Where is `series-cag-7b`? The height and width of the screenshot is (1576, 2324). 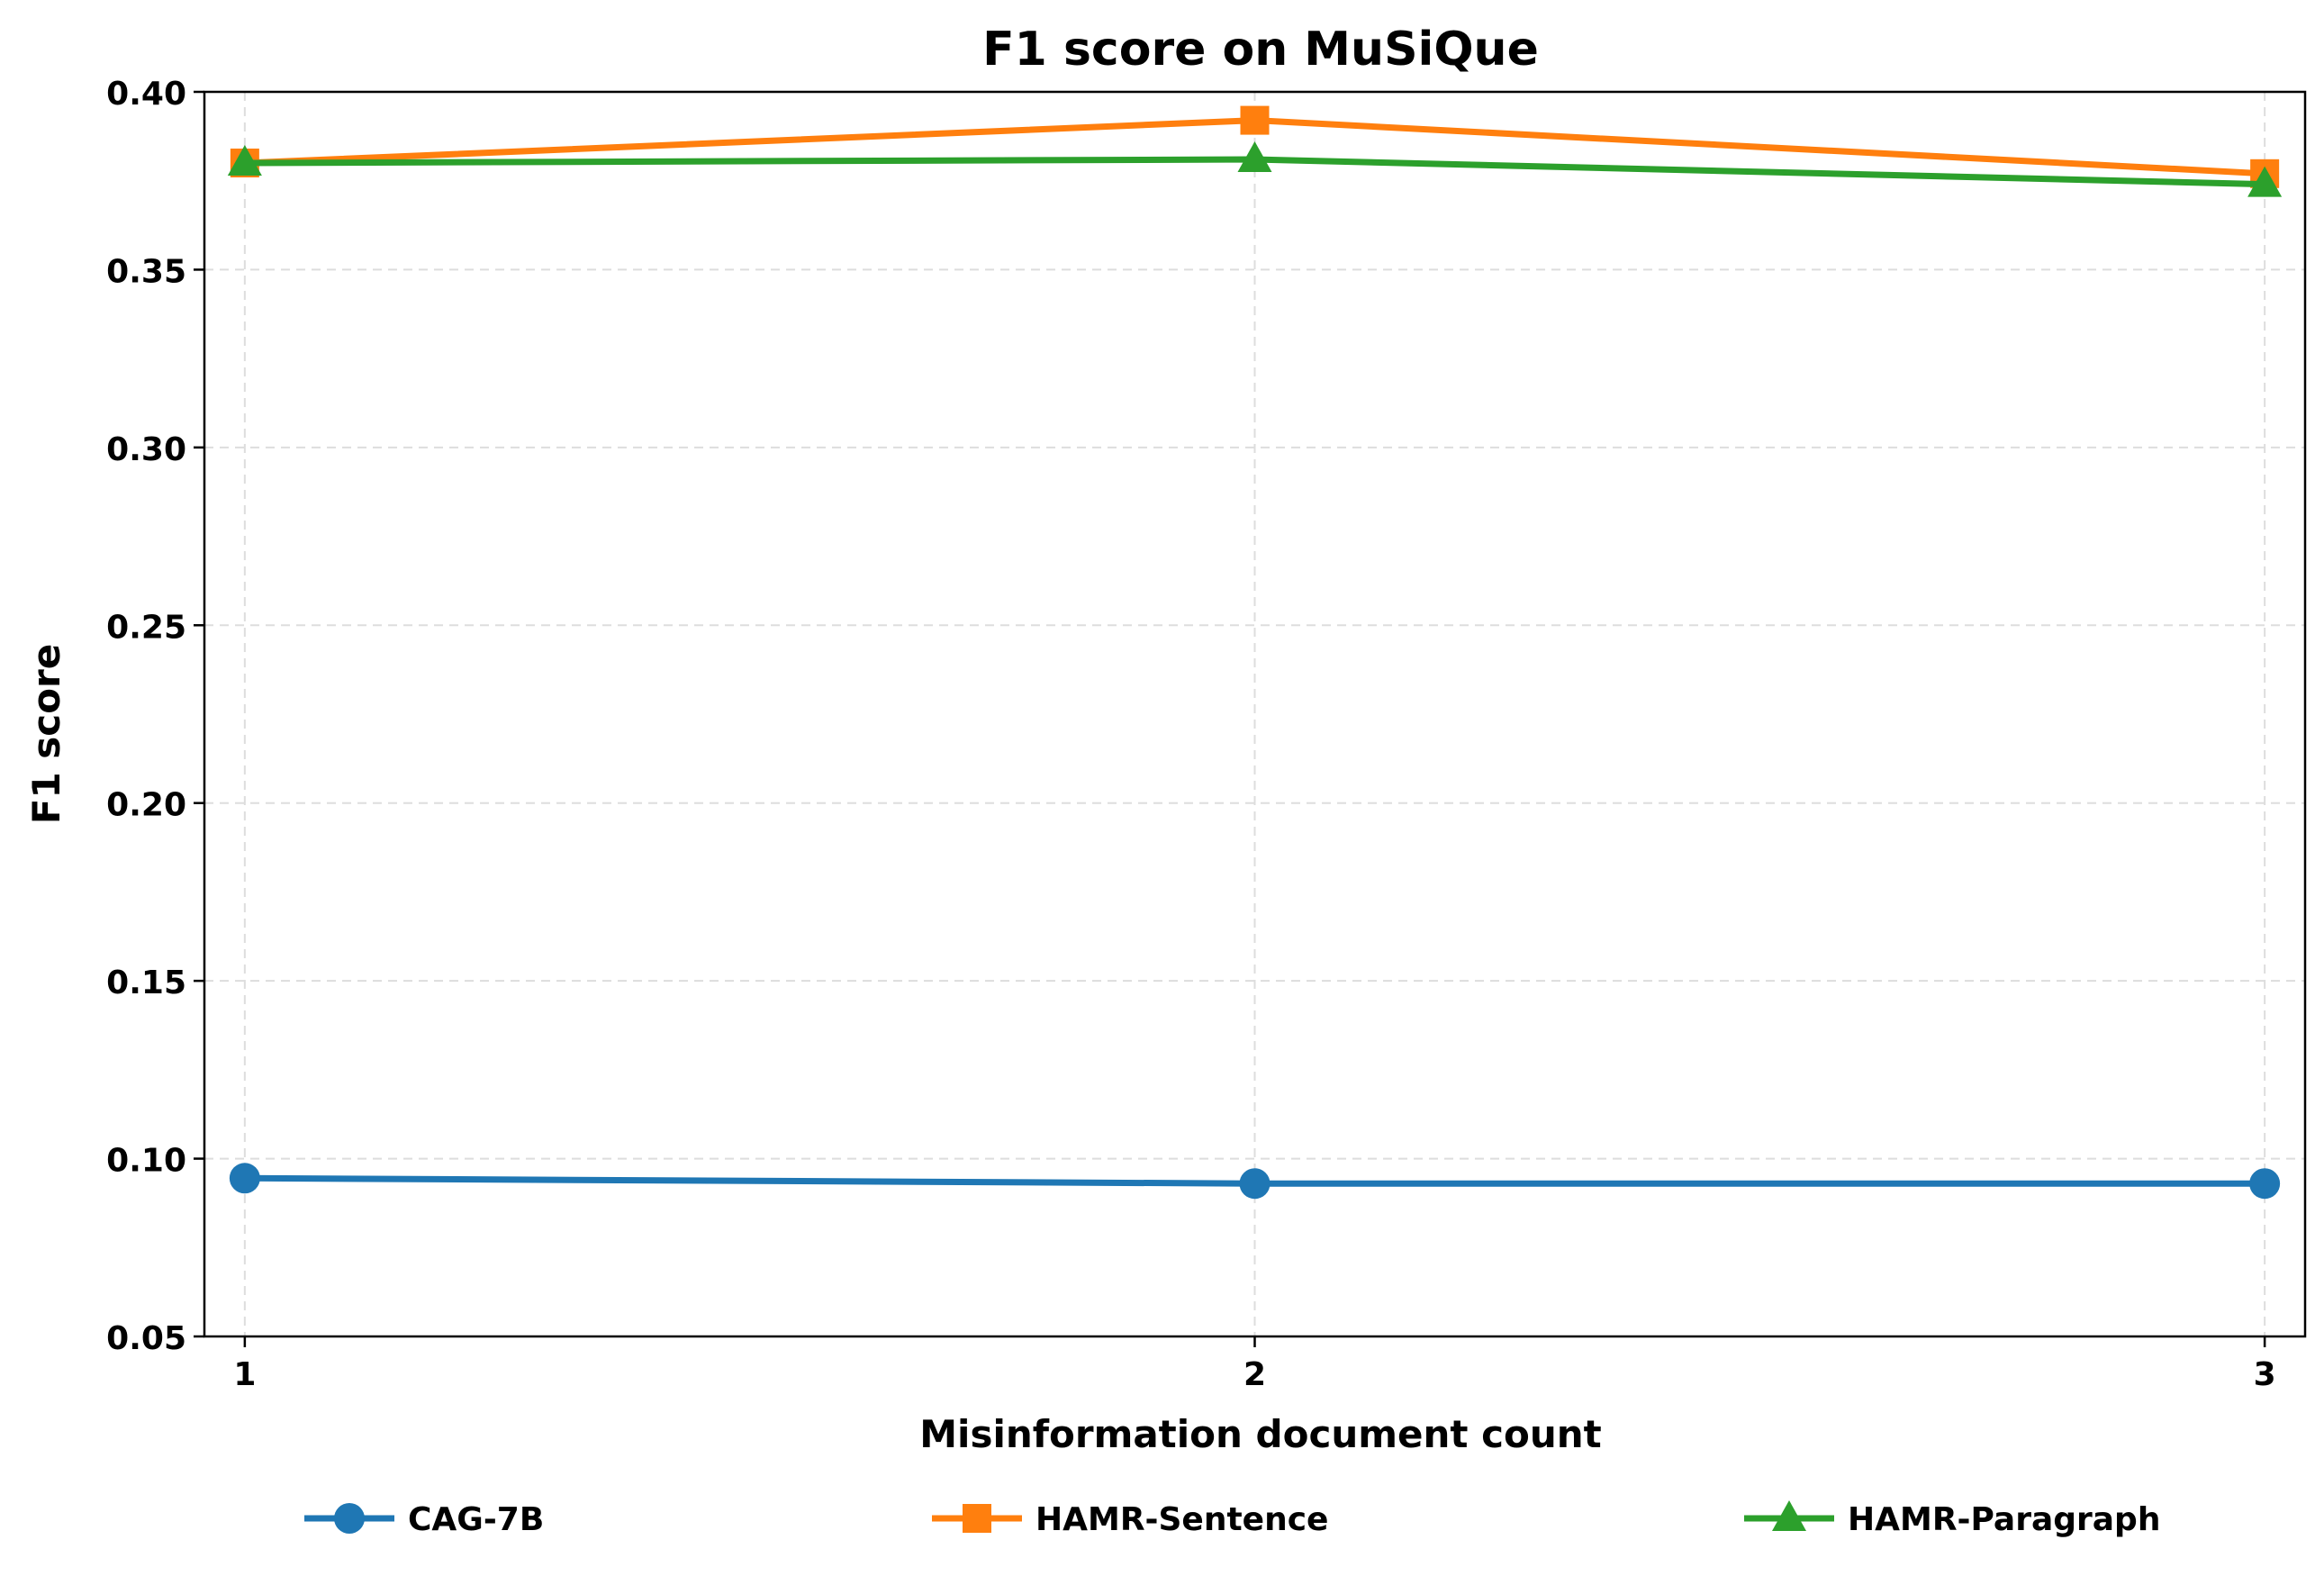 series-cag-7b is located at coordinates (1255, 1181).